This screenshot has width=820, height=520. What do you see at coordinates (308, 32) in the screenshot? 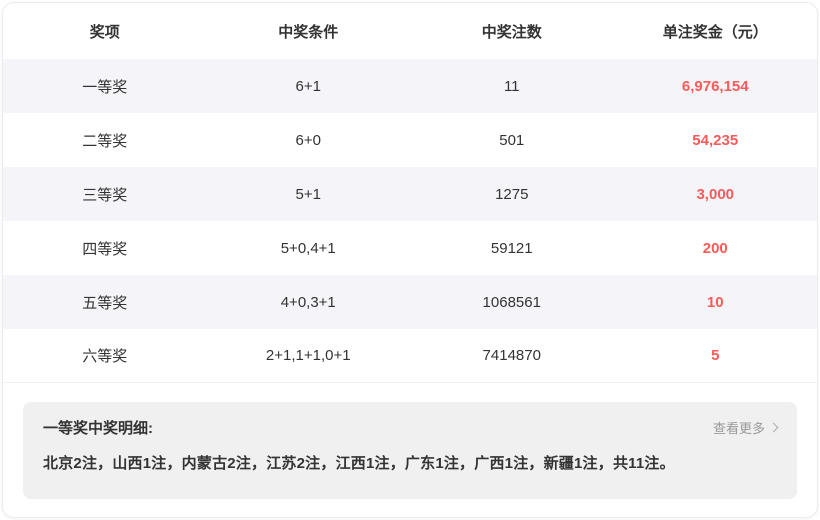
I see `header-condition: 中奖条件` at bounding box center [308, 32].